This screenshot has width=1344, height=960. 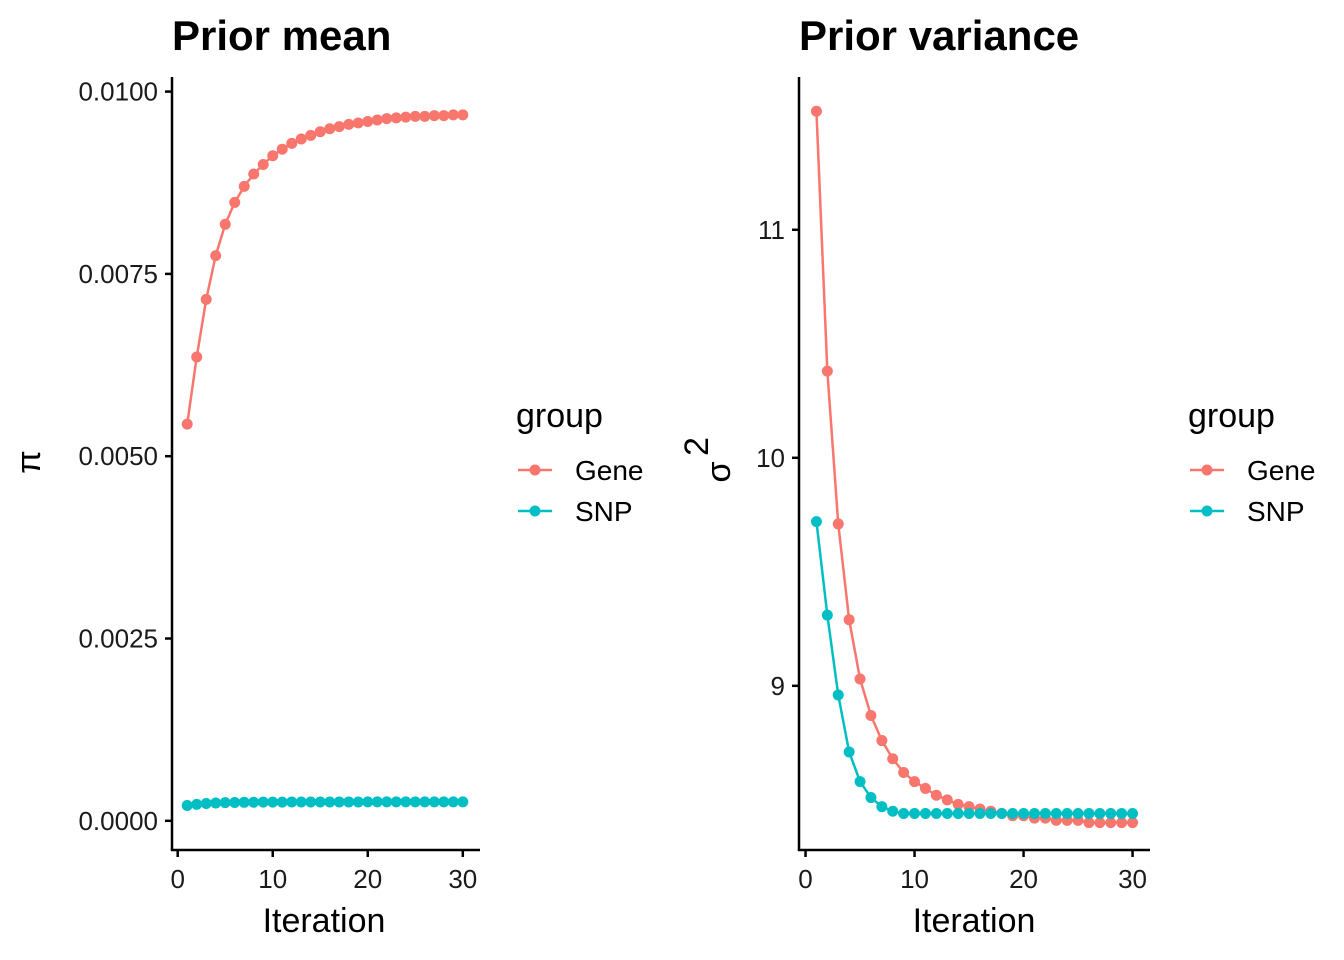 I want to click on y-axis-ticks: 9 10 11, so click(x=777, y=458).